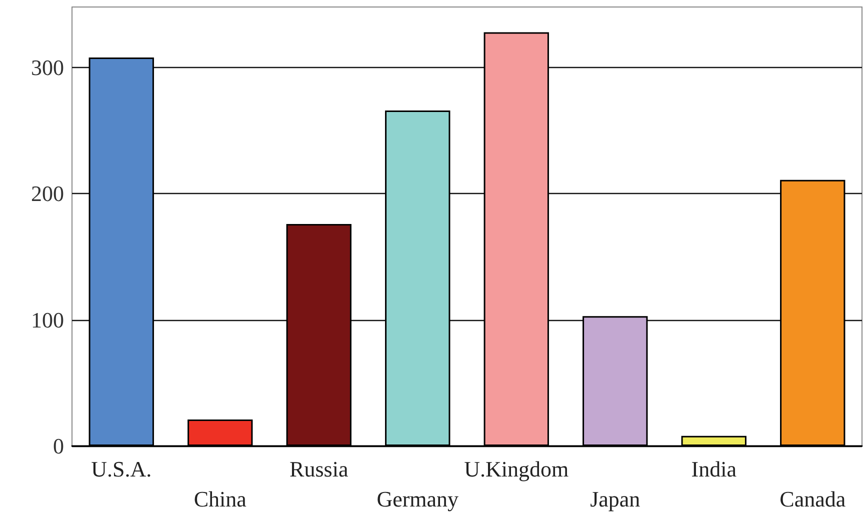  I want to click on x-tick-label: U.Kingdom, so click(516, 469).